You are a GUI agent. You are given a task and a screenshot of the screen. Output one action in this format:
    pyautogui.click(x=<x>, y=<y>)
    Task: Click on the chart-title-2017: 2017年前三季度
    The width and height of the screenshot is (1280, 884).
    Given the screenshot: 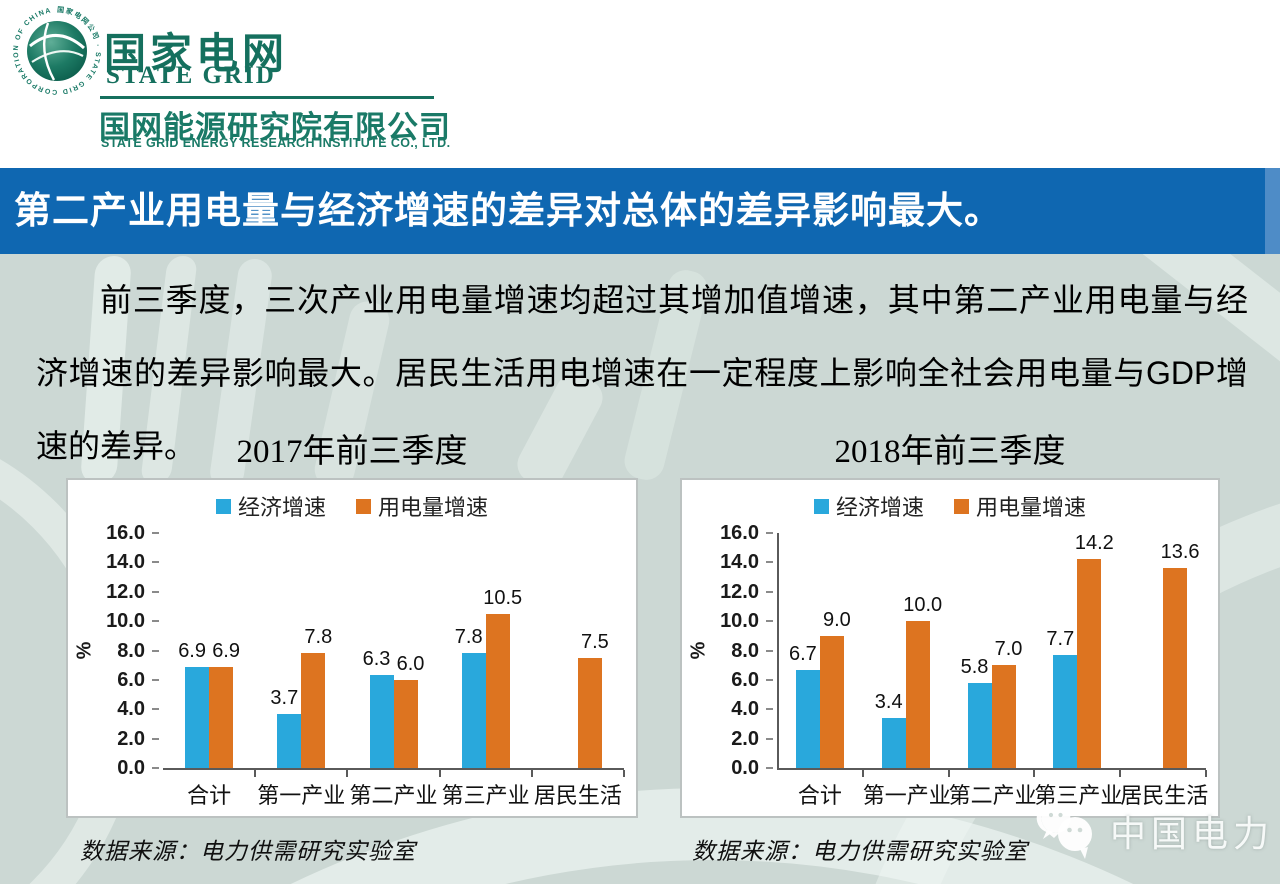 What is the action you would take?
    pyautogui.click(x=352, y=452)
    